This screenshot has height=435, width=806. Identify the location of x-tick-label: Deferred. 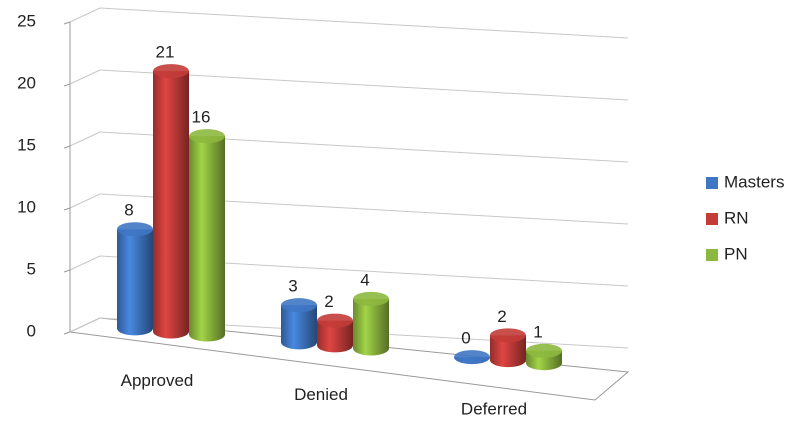
(494, 409).